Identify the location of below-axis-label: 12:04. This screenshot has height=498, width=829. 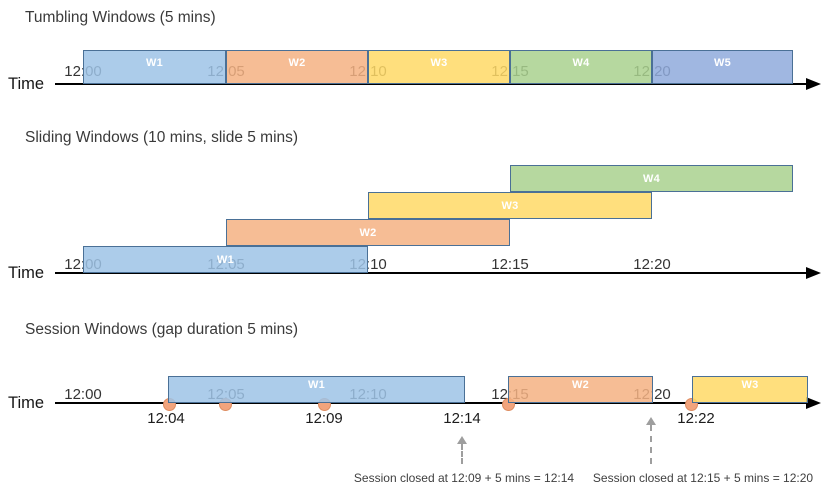
(166, 418).